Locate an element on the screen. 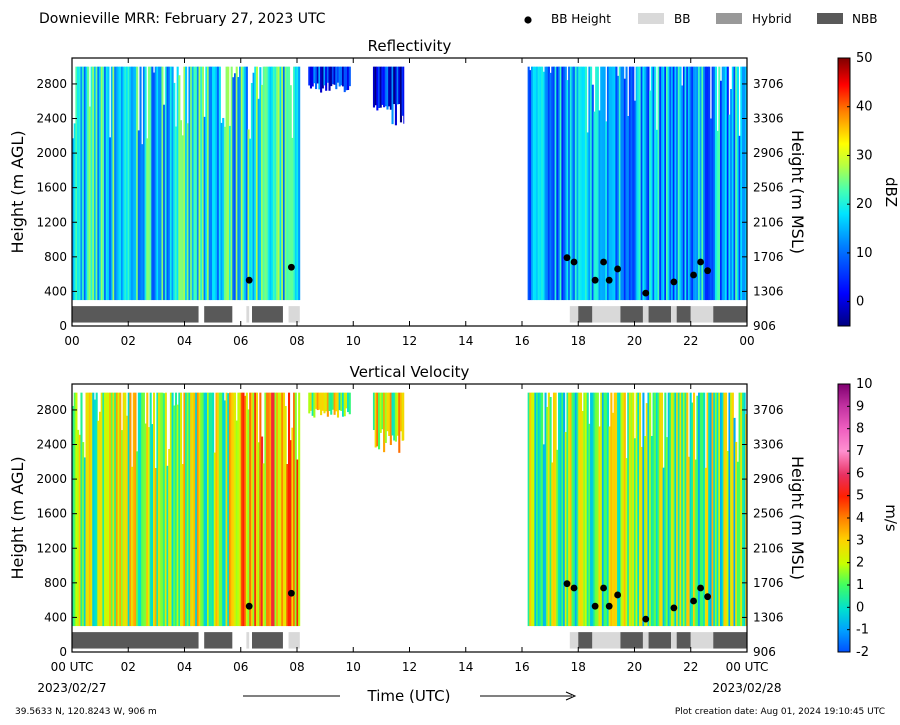 The image size is (900, 725). bb-type-nbb is located at coordinates (631, 640).